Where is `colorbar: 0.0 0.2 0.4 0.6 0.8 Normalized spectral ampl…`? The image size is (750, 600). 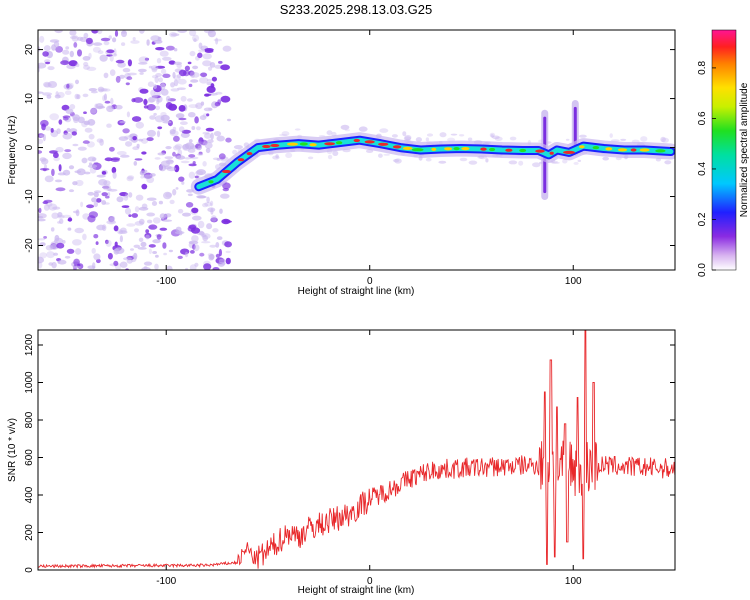
colorbar: 0.0 0.2 0.4 0.6 0.8 Normalized spectral ampl… is located at coordinates (723, 153).